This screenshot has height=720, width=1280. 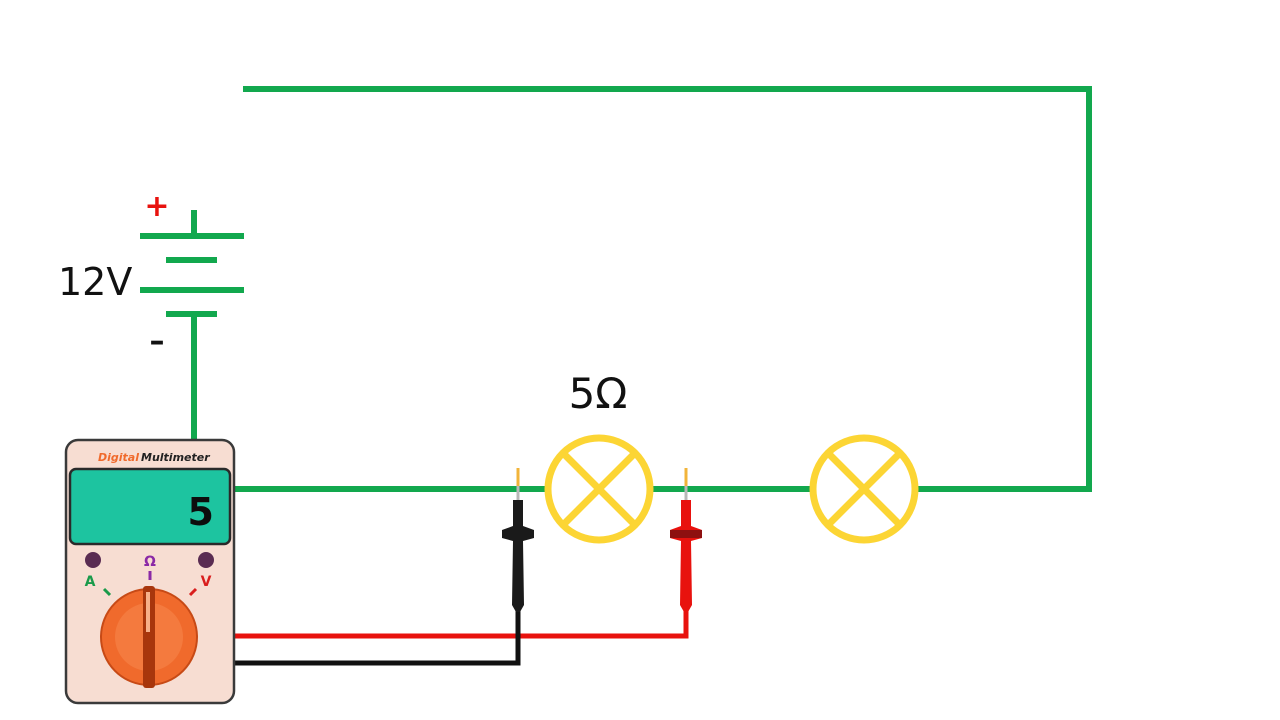 I want to click on multimeter-screen, so click(x=150, y=506).